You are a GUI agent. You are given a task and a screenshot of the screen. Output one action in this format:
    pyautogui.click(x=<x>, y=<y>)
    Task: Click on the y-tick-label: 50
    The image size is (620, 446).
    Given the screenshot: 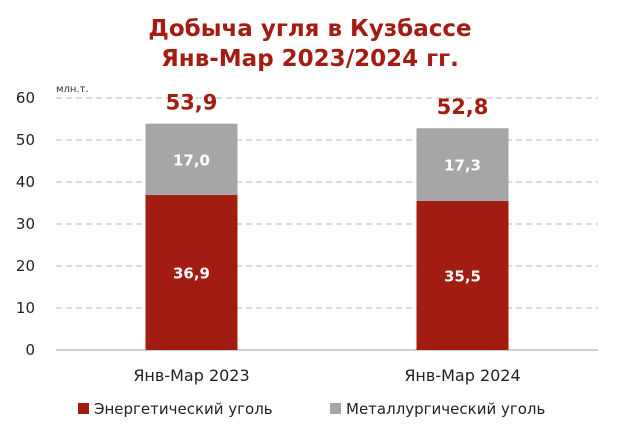 What is the action you would take?
    pyautogui.click(x=25, y=140)
    